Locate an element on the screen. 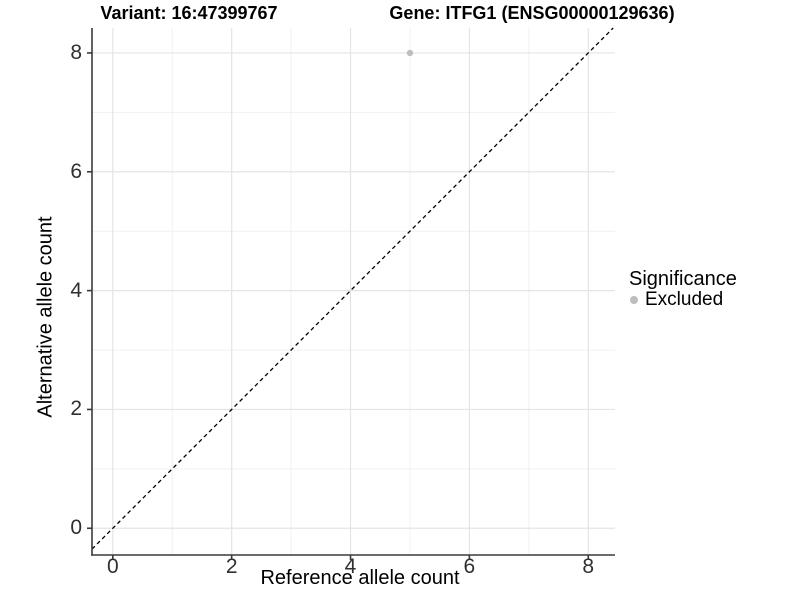  legend-point-icon is located at coordinates (634, 300).